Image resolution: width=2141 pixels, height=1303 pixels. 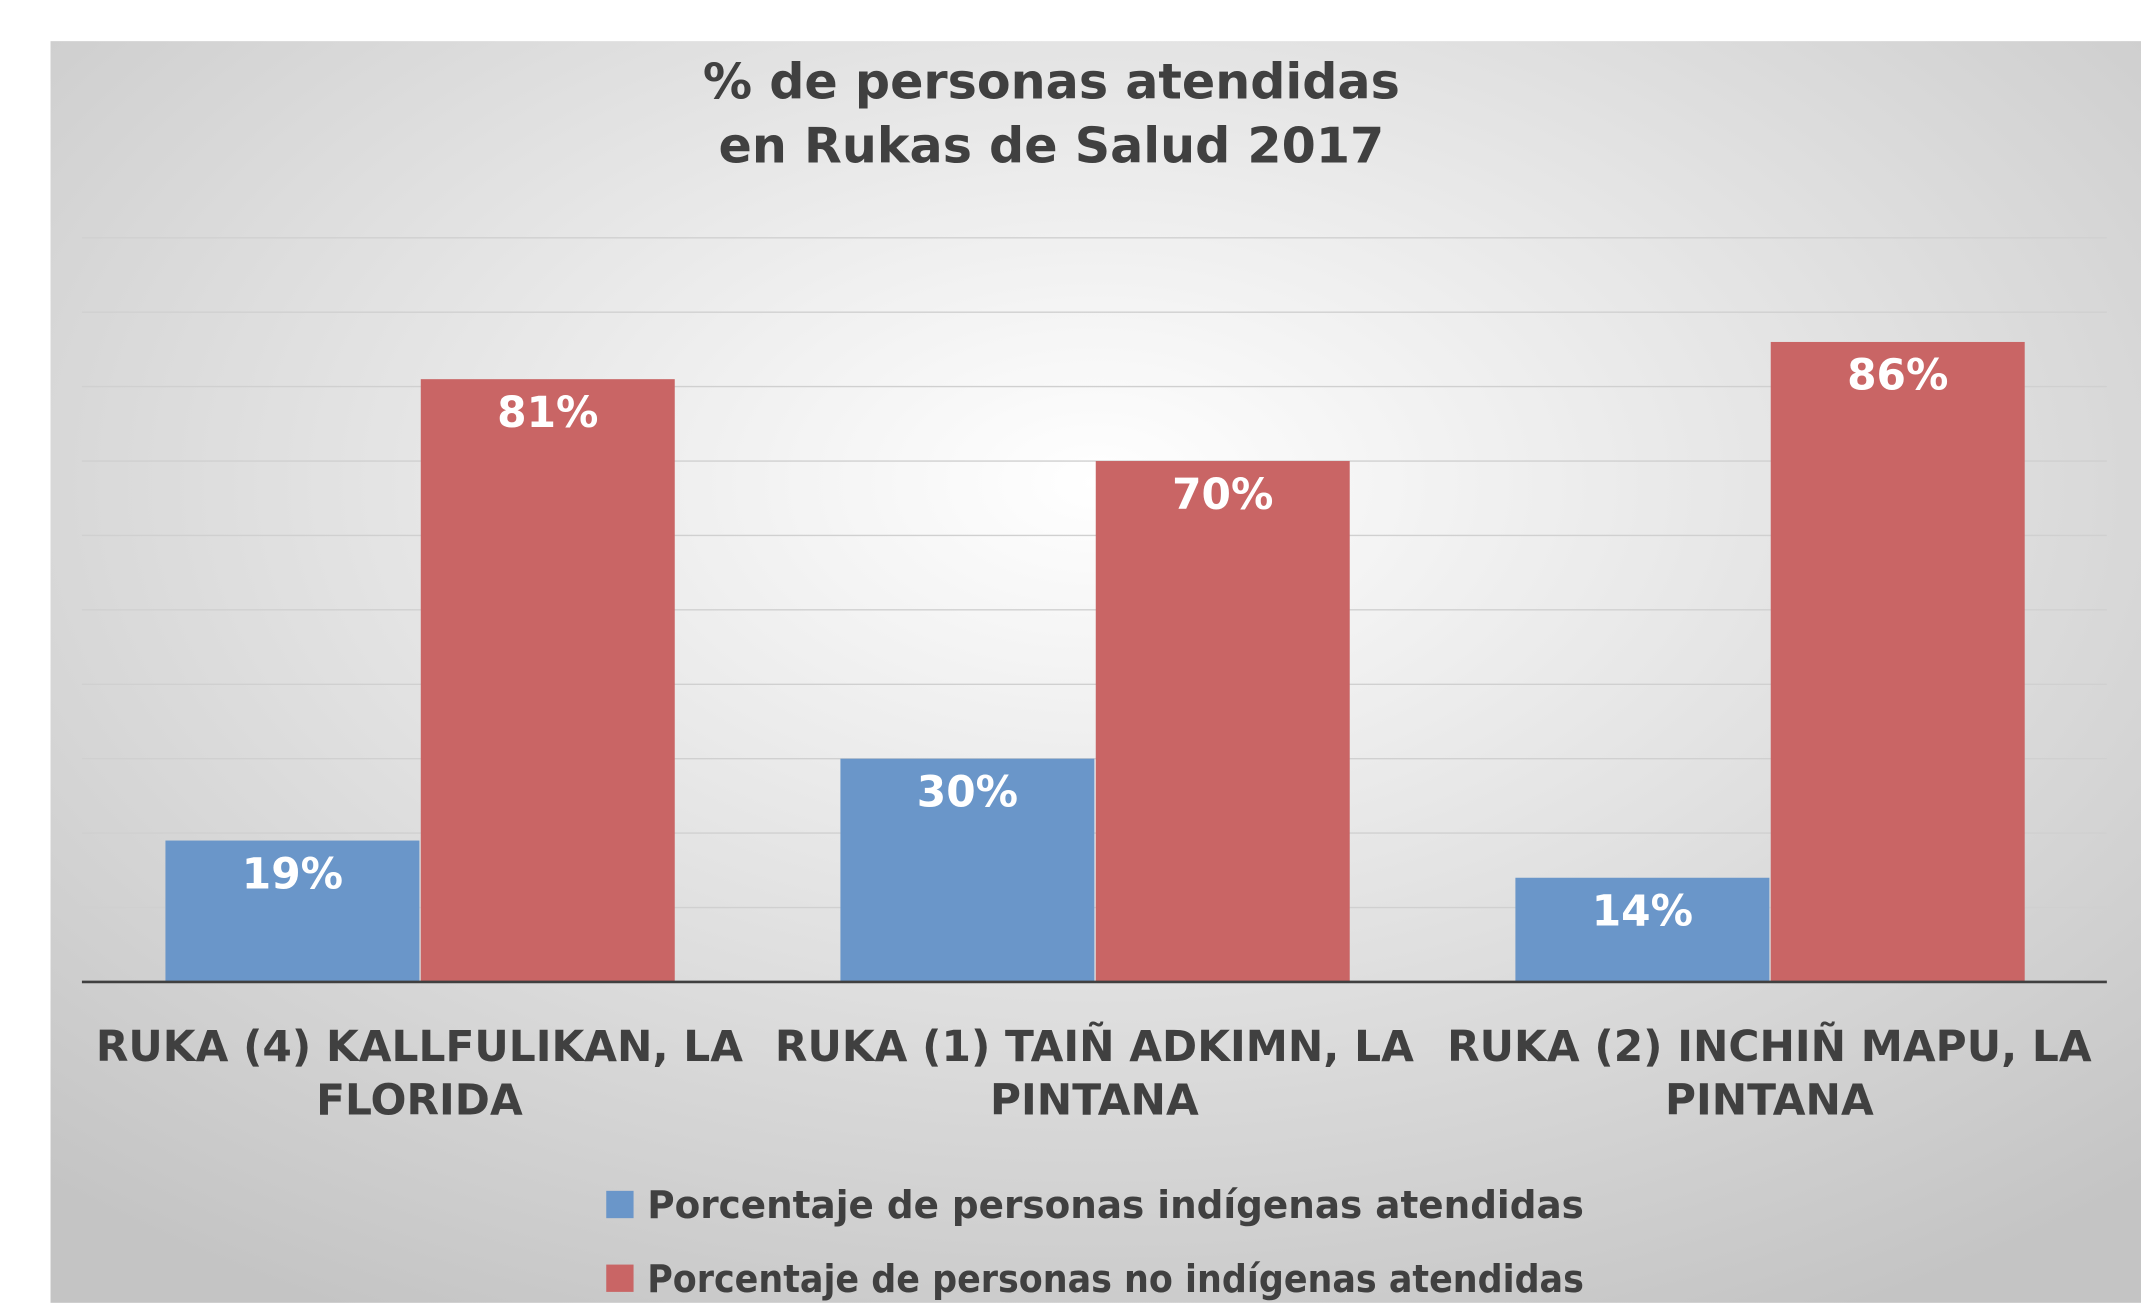 What do you see at coordinates (967, 791) in the screenshot?
I see `data-label: 30%` at bounding box center [967, 791].